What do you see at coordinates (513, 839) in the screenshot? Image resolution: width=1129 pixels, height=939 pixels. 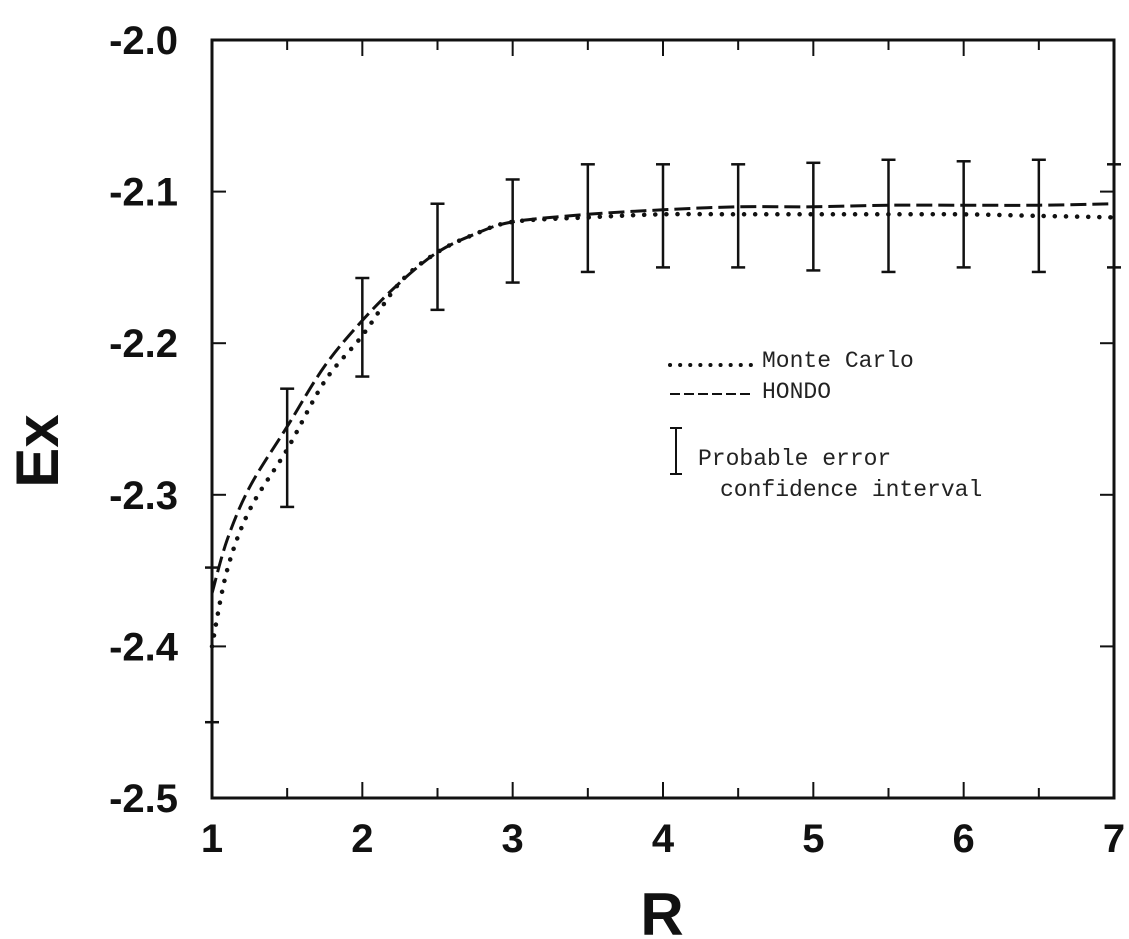 I see `x-tick-label: 3` at bounding box center [513, 839].